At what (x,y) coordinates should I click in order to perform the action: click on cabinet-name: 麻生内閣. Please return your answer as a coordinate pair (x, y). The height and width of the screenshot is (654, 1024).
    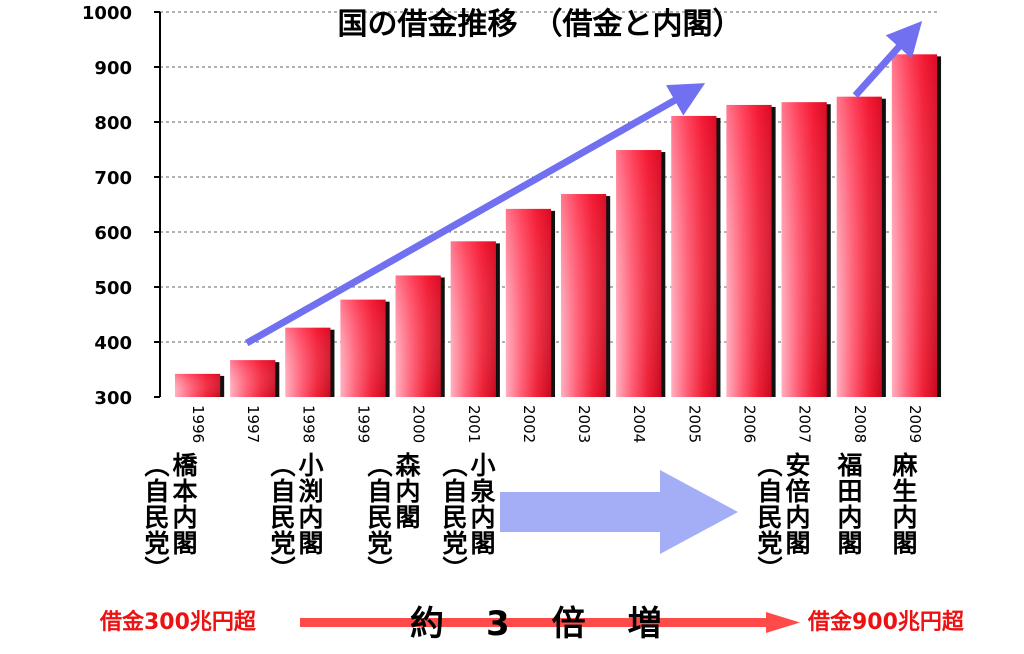
    Looking at the image, I should click on (903, 504).